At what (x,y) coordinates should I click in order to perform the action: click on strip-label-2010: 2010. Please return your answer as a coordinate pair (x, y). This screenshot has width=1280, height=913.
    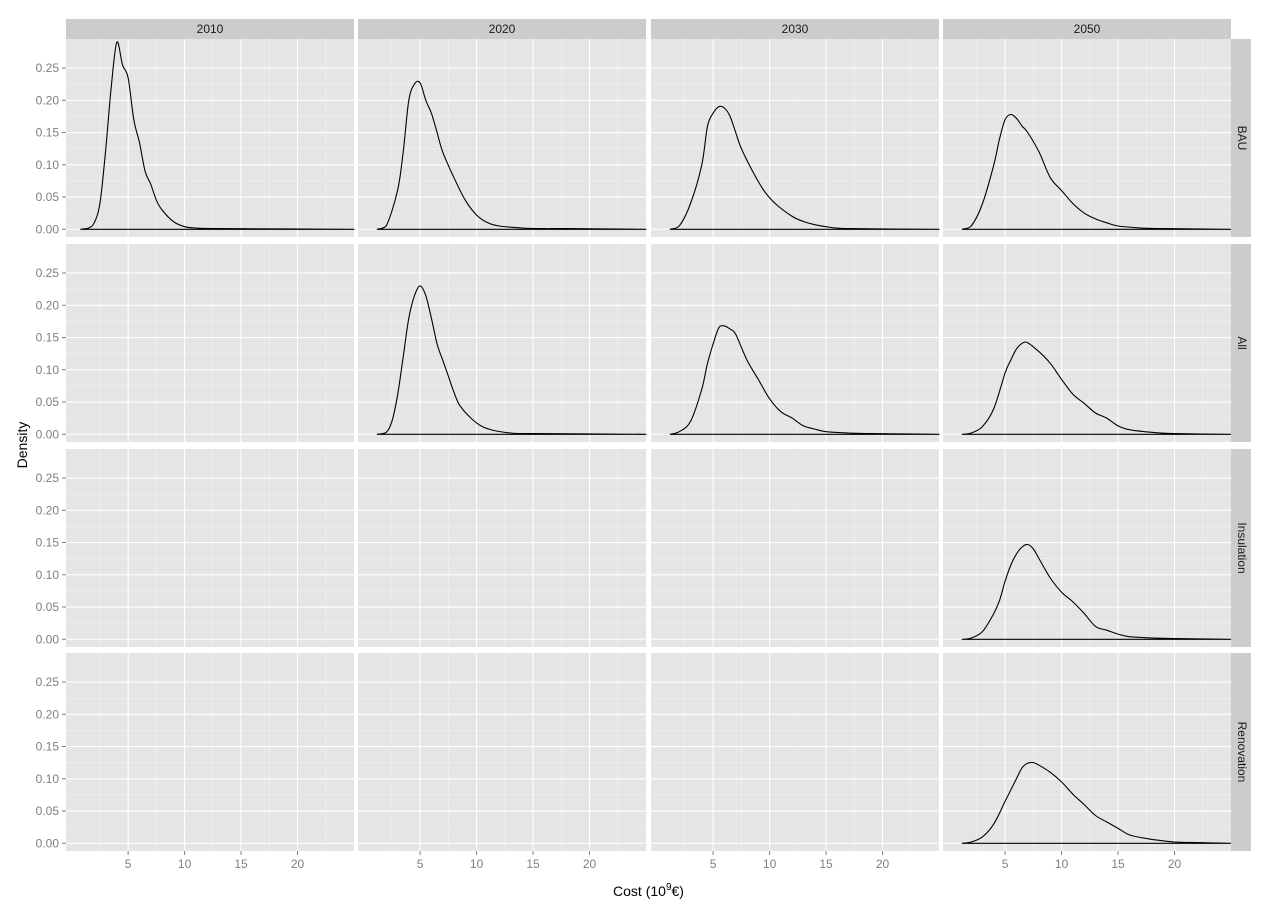
    Looking at the image, I should click on (210, 29).